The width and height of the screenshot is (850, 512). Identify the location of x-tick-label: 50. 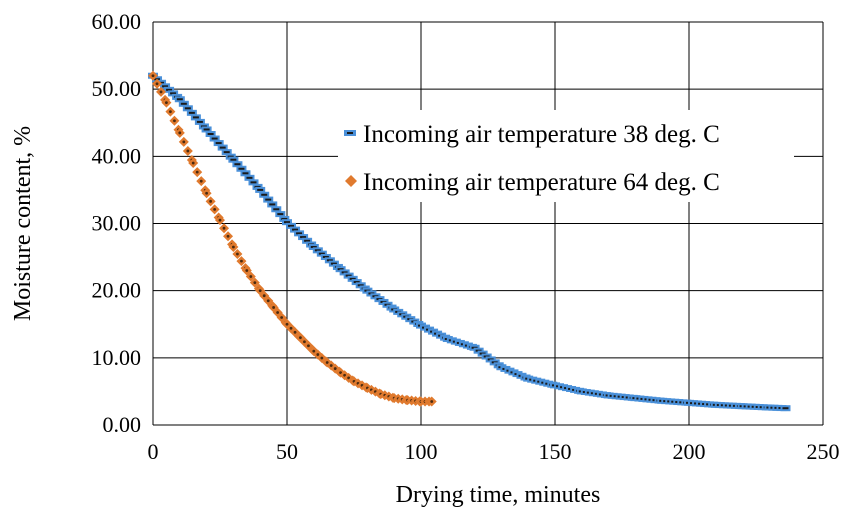
(287, 451).